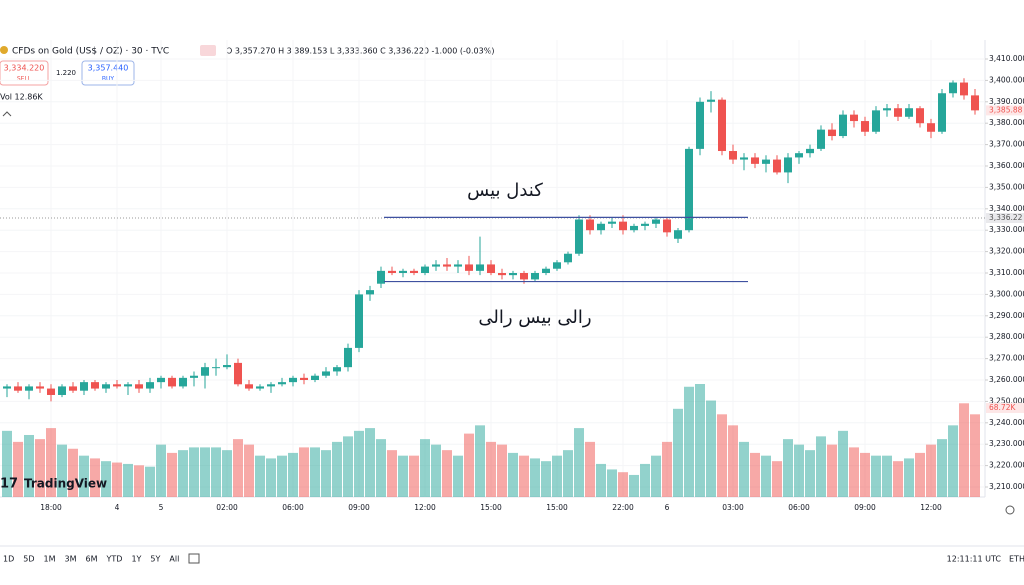  I want to click on price-tag-label: 3,336.22, so click(1006, 217).